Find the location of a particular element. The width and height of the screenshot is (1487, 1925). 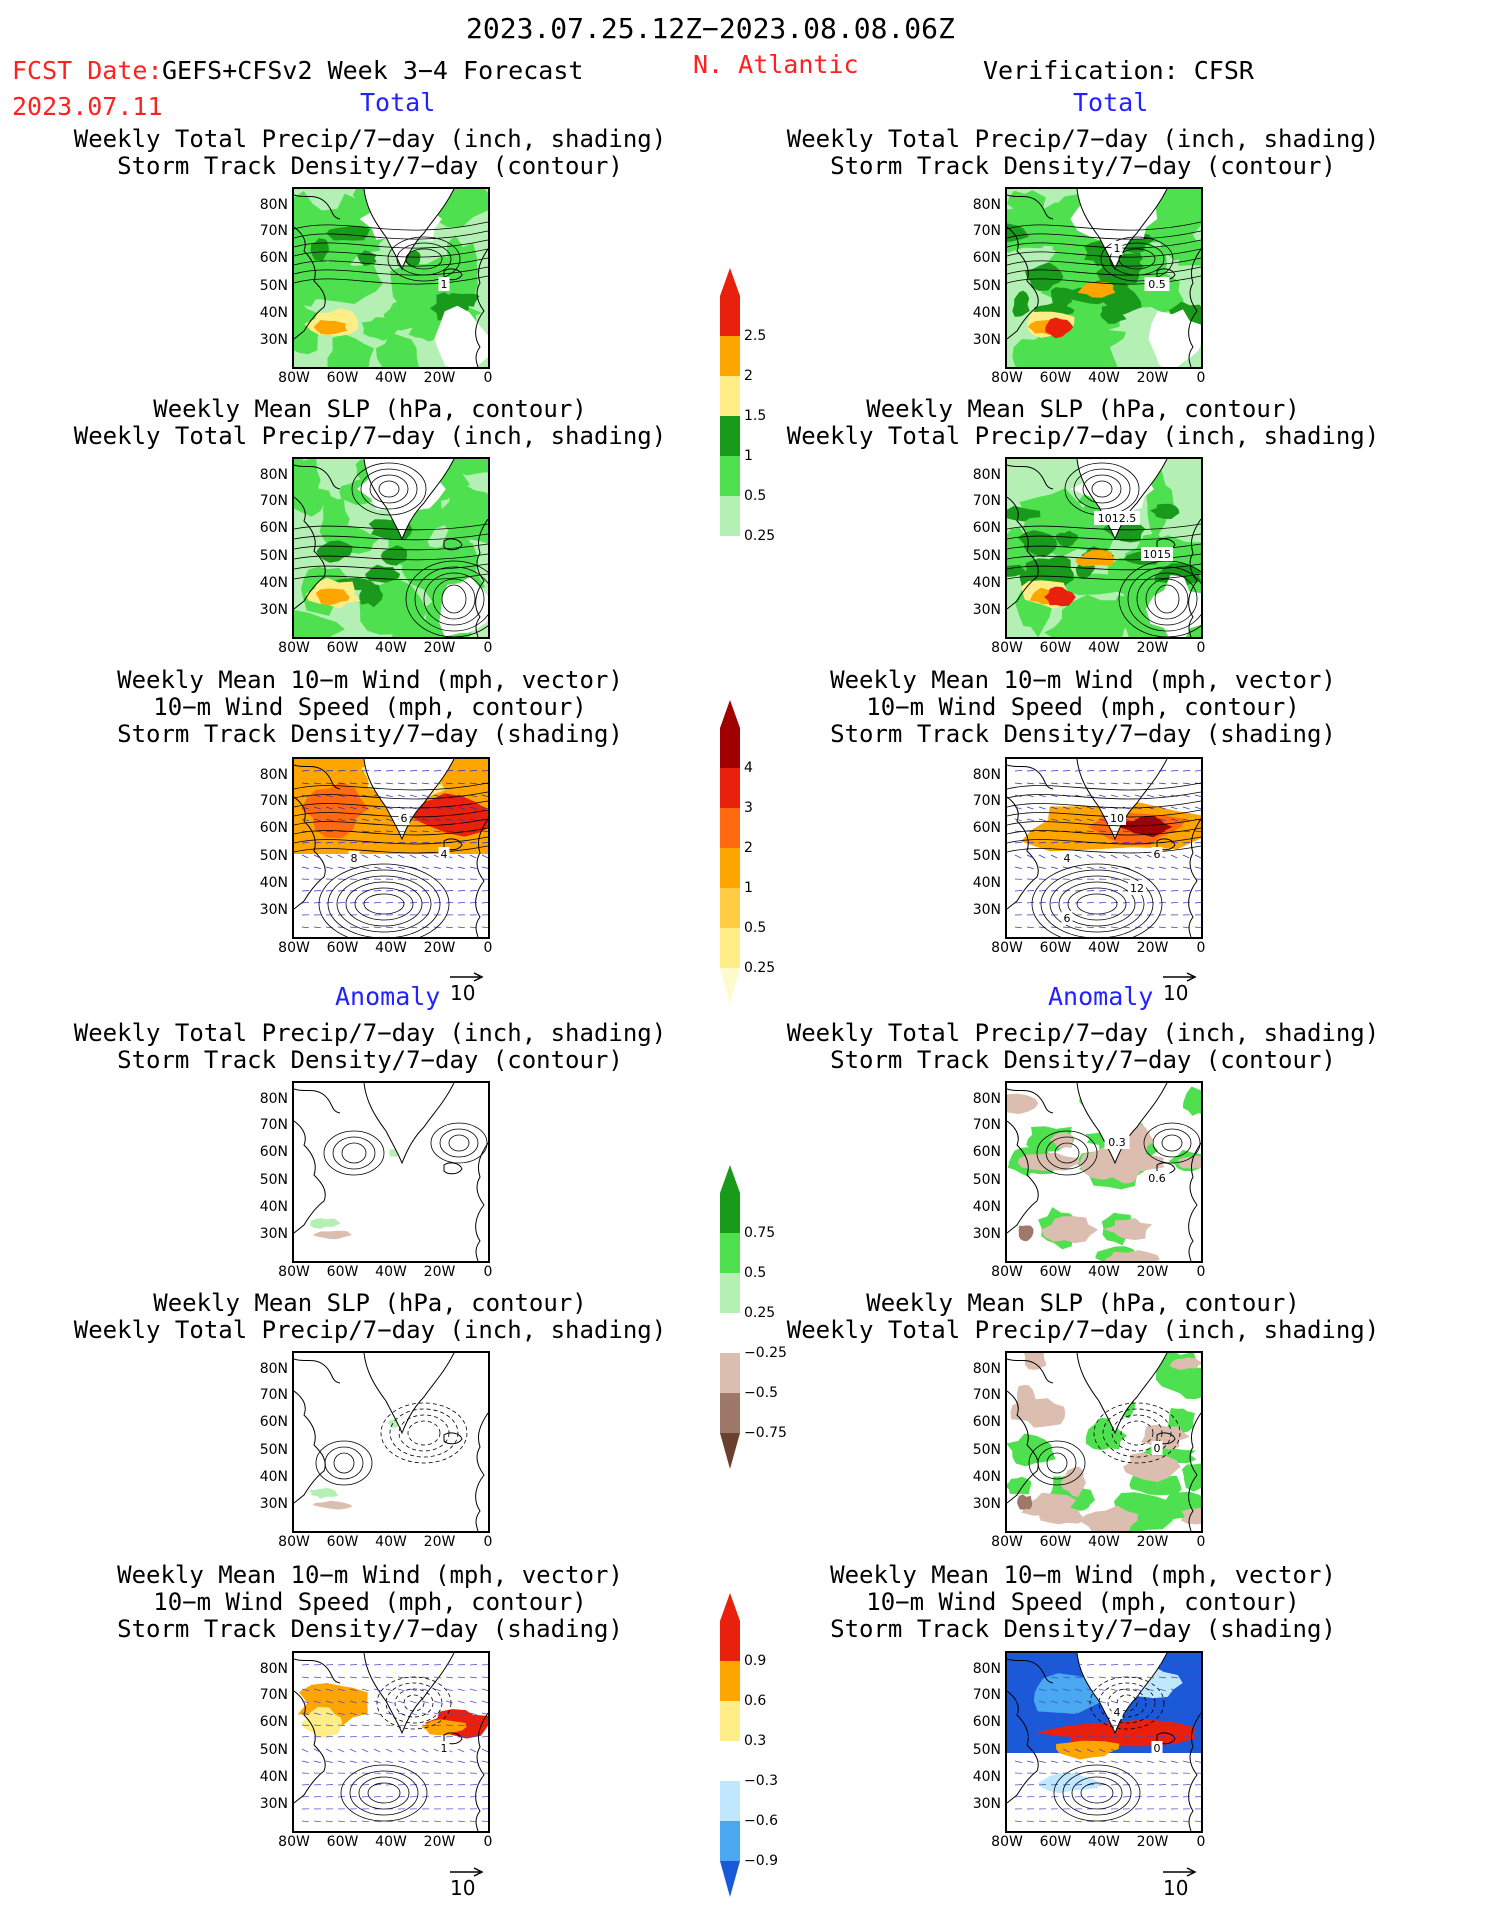

arctic-islands-coast is located at coordinates (317, 1101).